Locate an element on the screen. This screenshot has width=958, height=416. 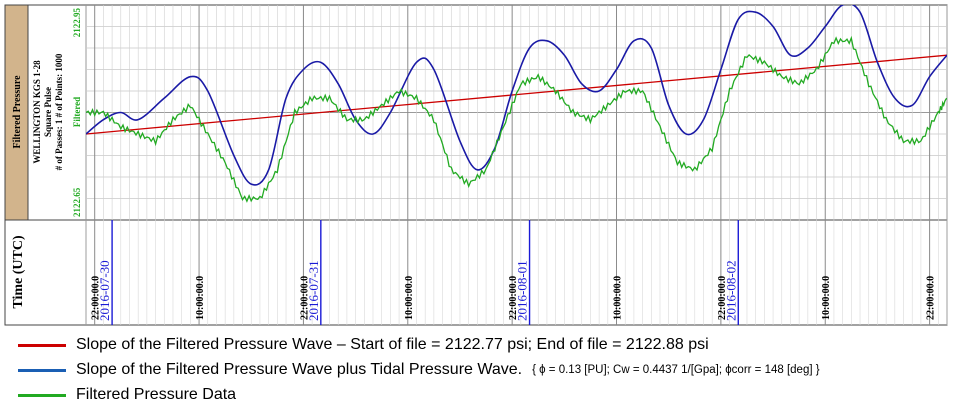
date-marker-label: 2016-08-01 is located at coordinates (522, 290).